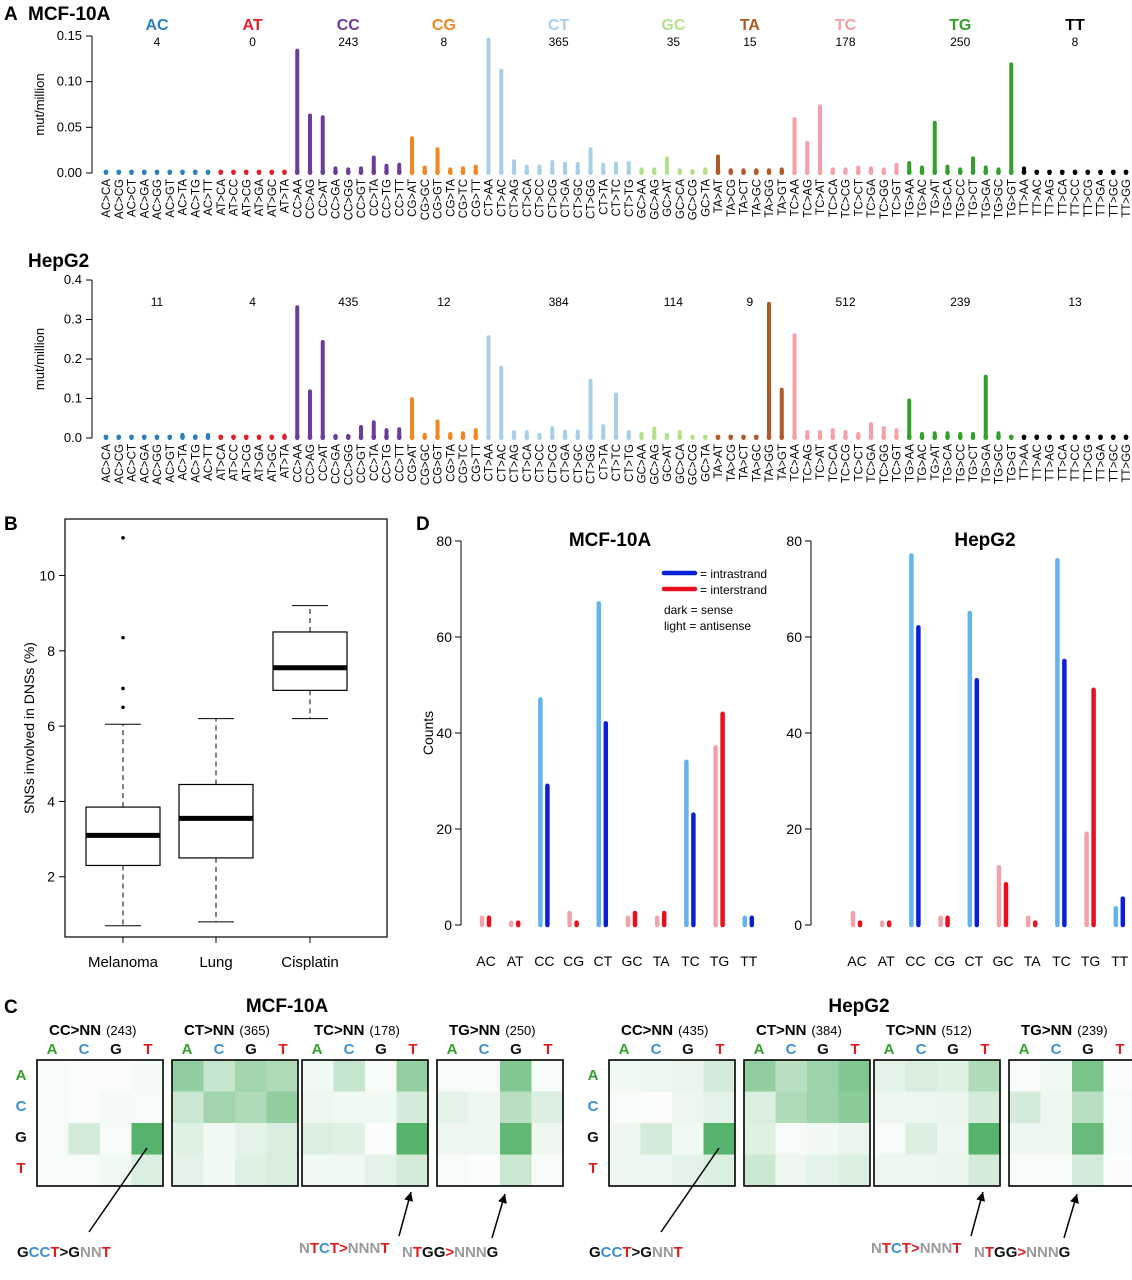 This screenshot has width=1132, height=1280. Describe the element at coordinates (349, 464) in the screenshot. I see `x-tick-label: CC>GG` at that location.